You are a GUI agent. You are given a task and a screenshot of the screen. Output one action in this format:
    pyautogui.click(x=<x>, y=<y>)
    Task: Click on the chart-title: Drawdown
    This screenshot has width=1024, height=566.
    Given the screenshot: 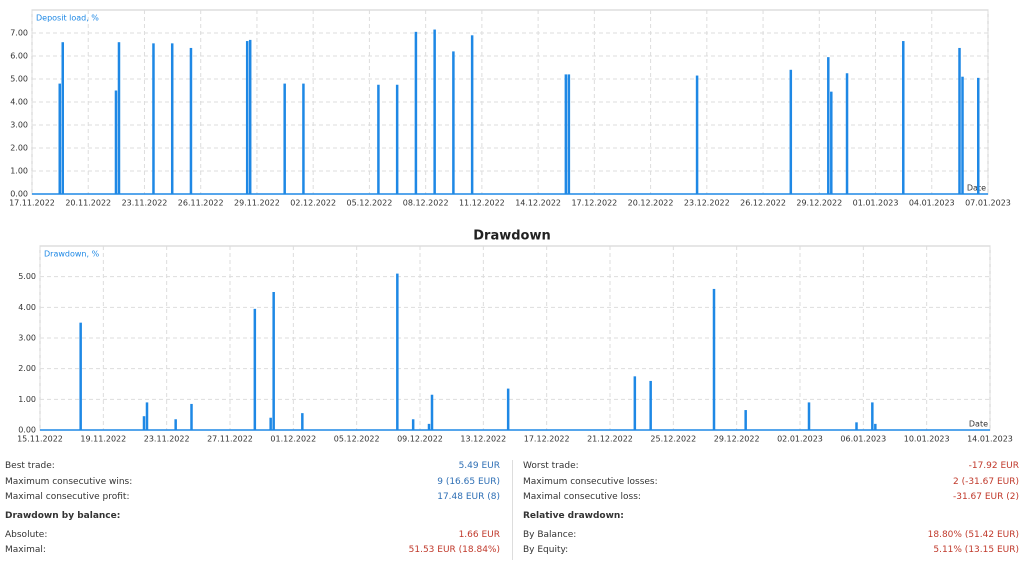 What is the action you would take?
    pyautogui.click(x=512, y=236)
    